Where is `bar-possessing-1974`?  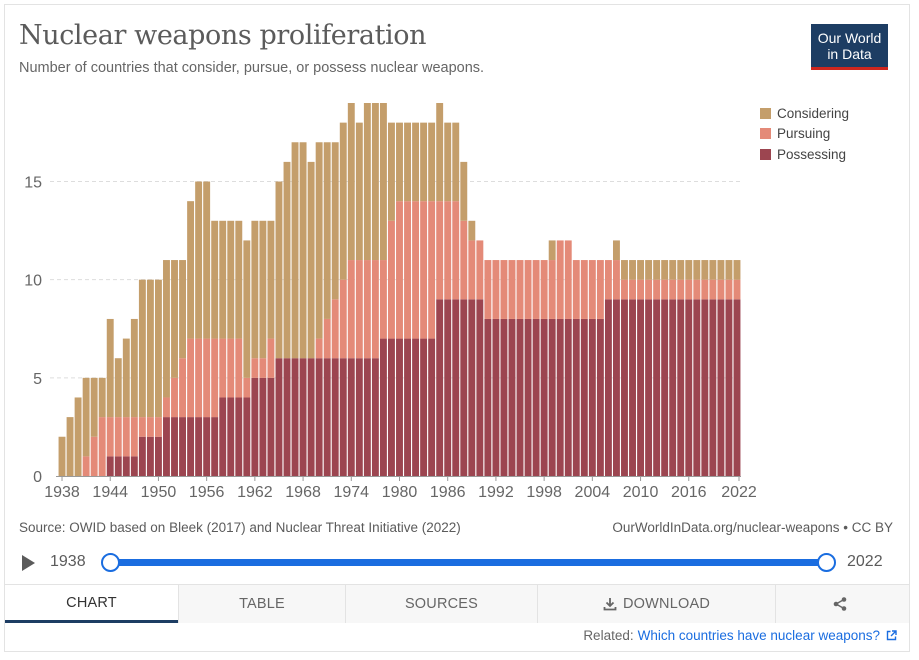 bar-possessing-1974 is located at coordinates (351, 417).